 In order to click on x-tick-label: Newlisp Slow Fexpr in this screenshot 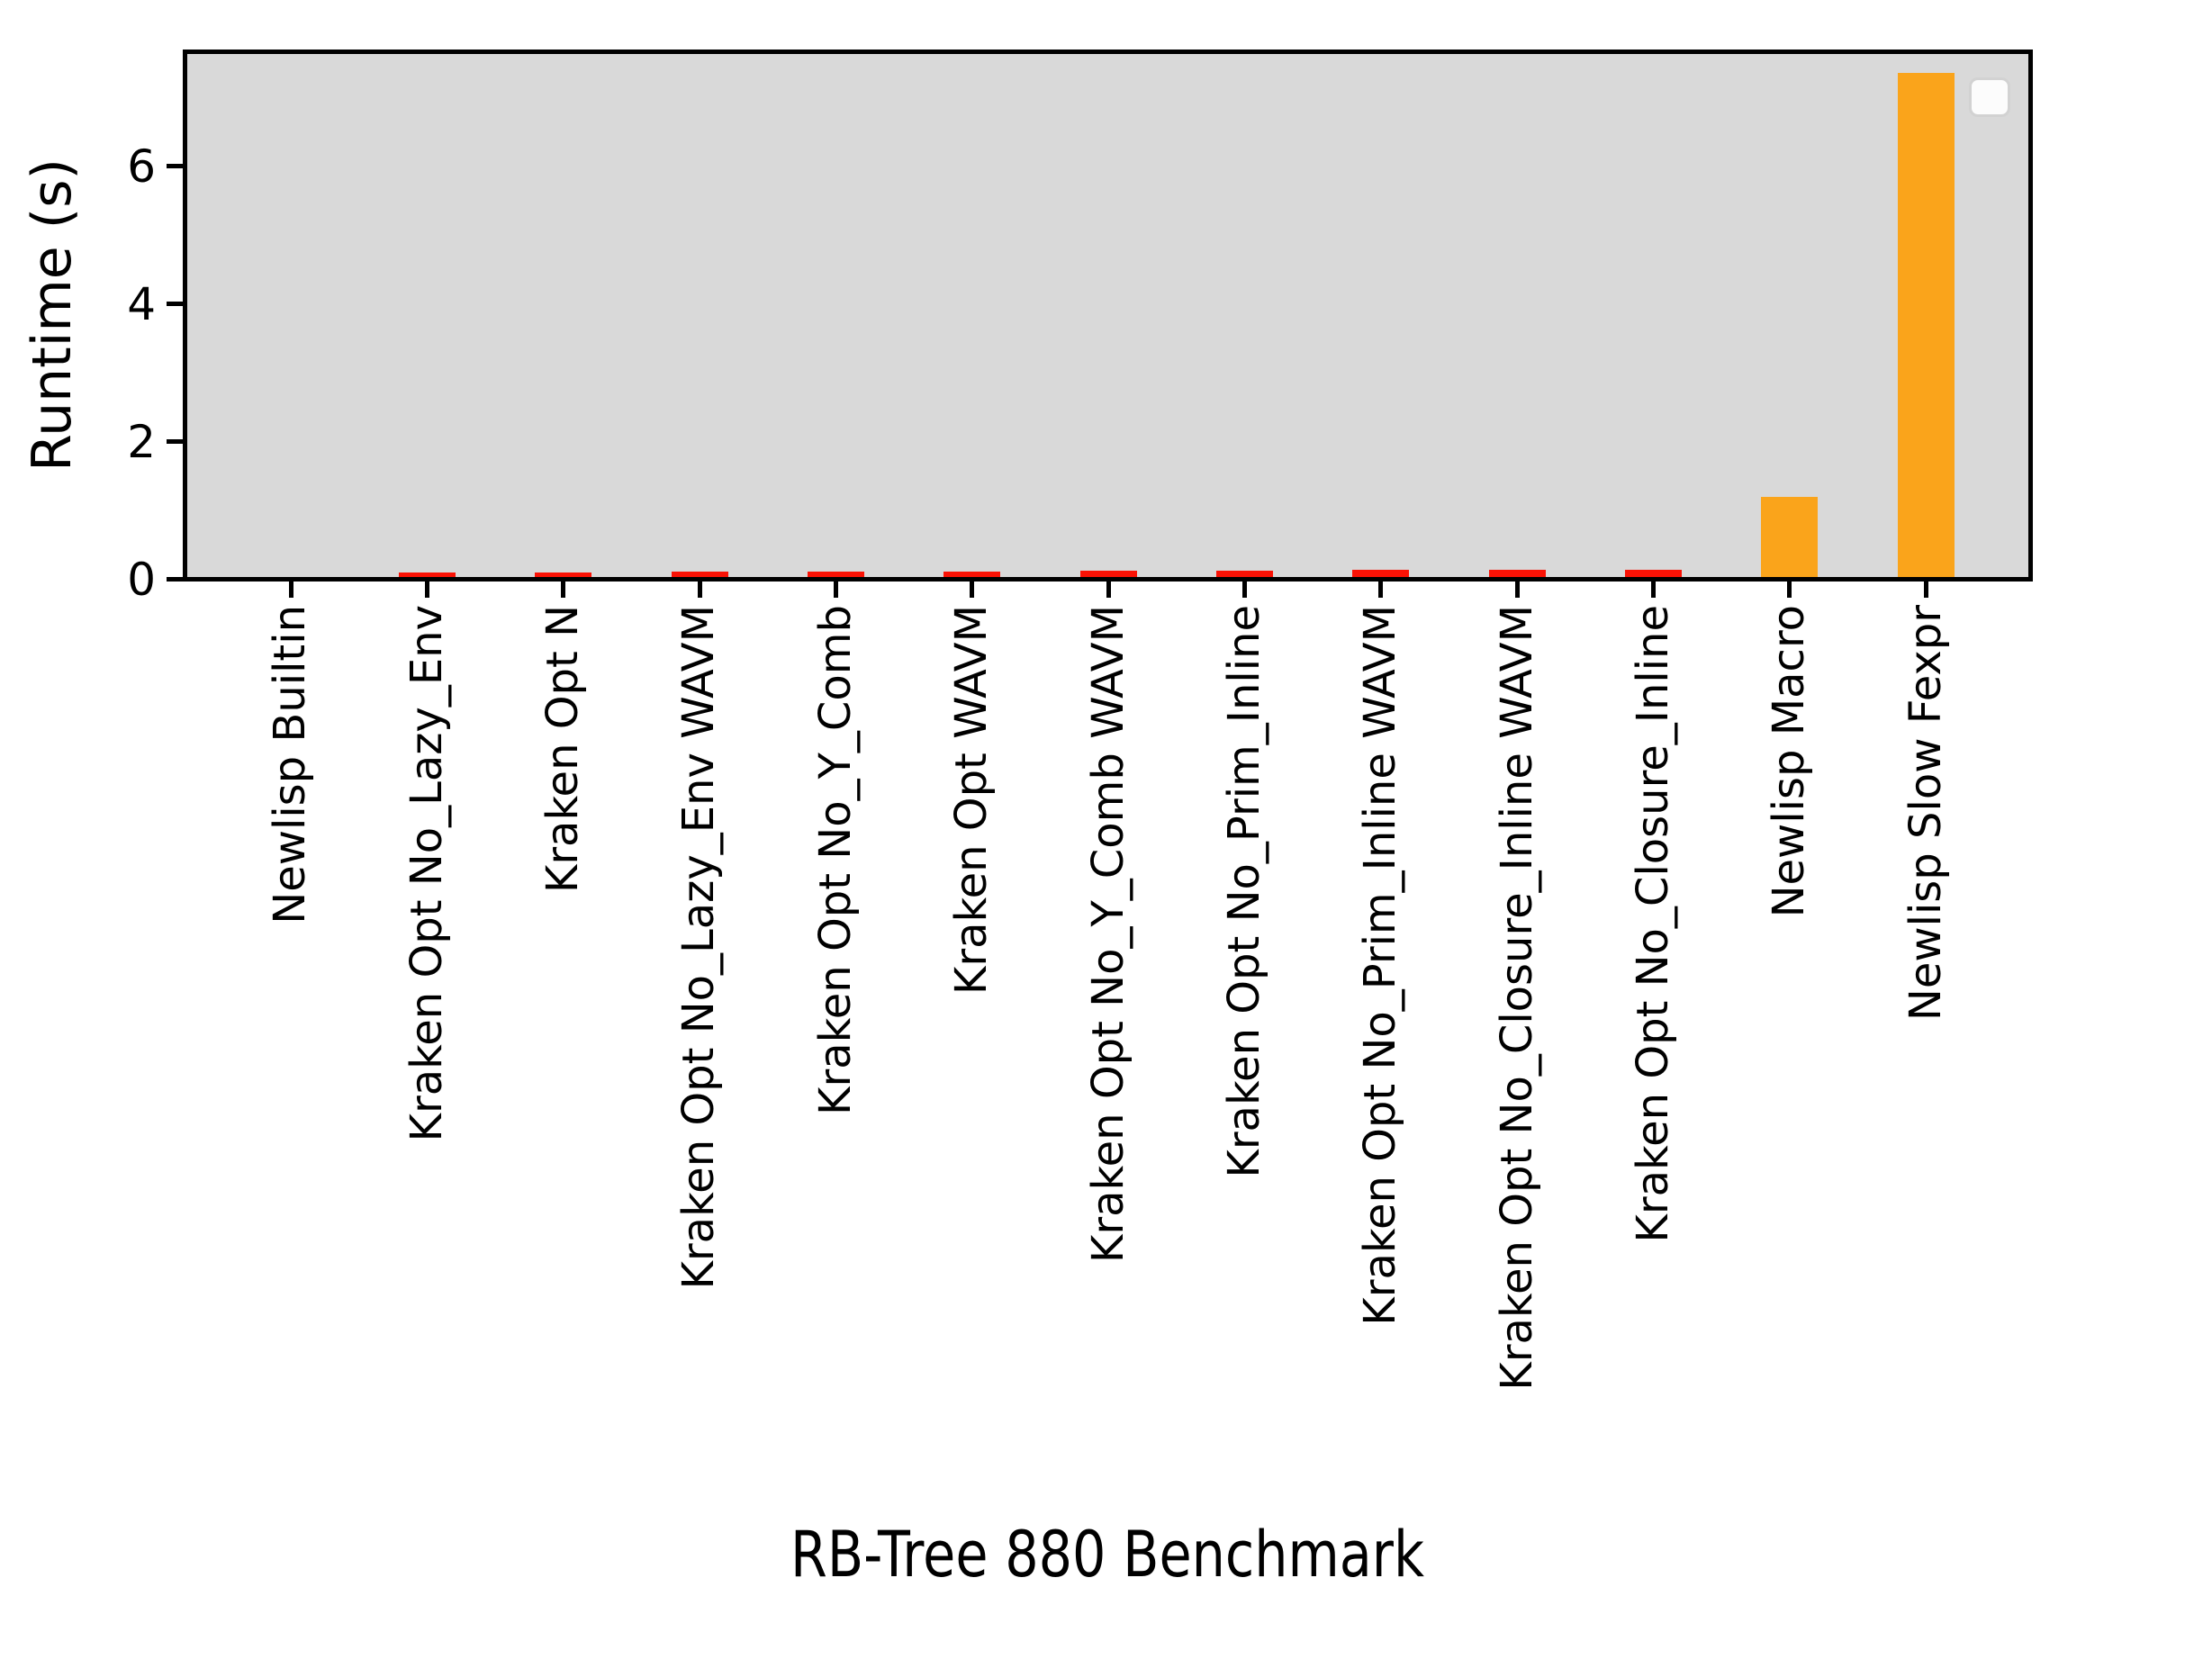, I will do `click(1925, 813)`.